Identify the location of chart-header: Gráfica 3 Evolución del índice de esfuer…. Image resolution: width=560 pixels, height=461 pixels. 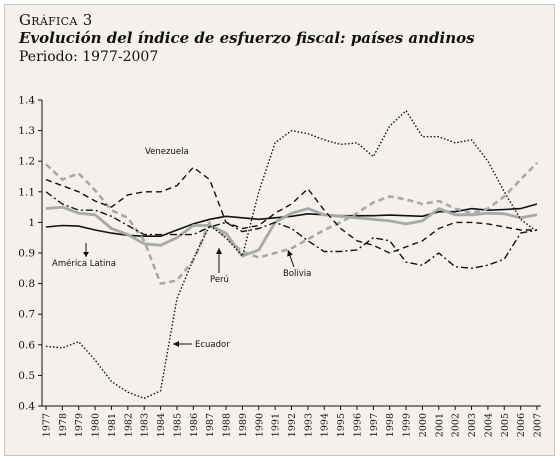
(247, 38).